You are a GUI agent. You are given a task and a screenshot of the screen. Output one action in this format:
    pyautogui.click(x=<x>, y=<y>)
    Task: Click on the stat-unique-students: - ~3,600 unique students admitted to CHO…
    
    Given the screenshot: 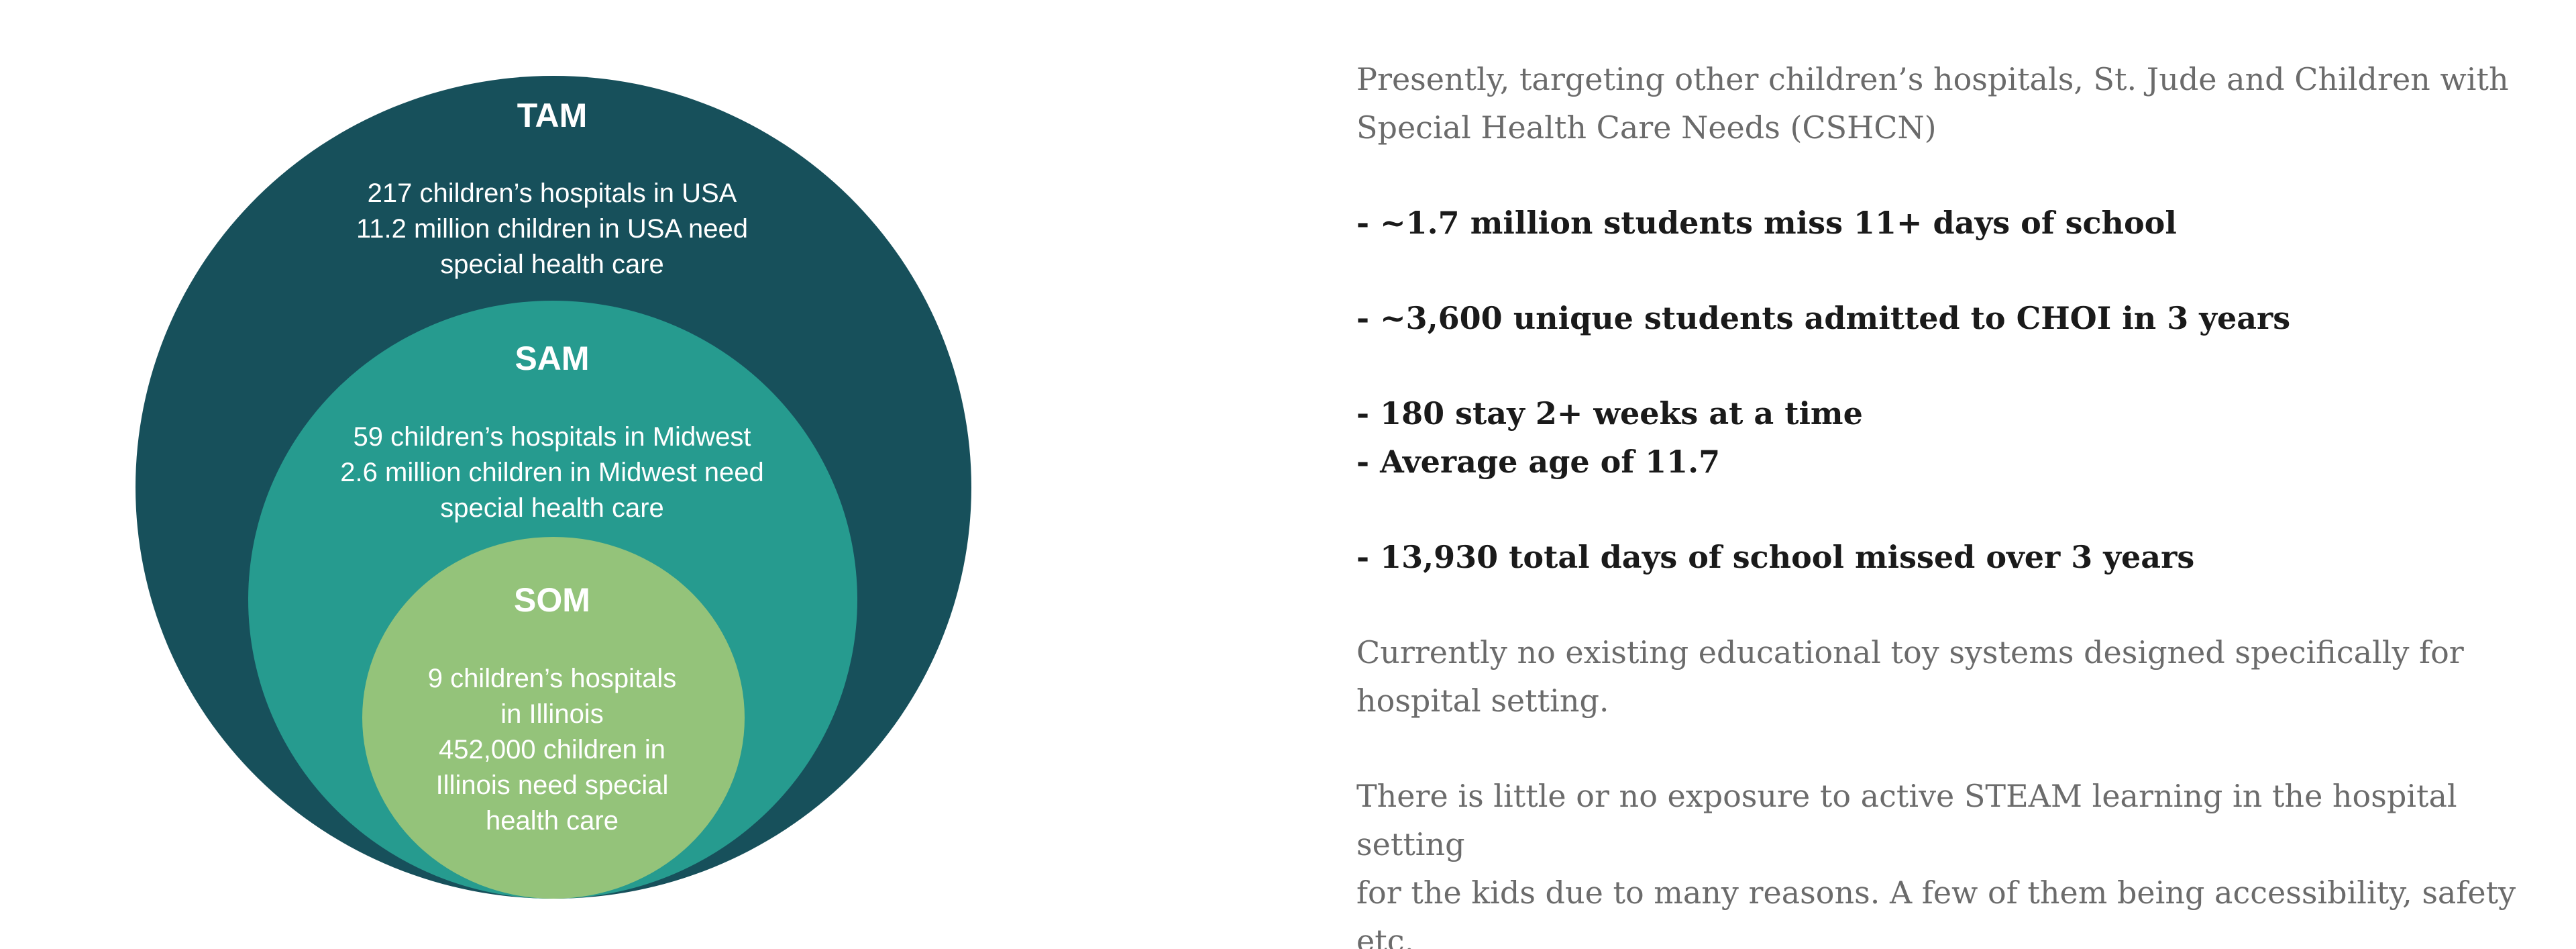 What is the action you would take?
    pyautogui.click(x=1823, y=318)
    